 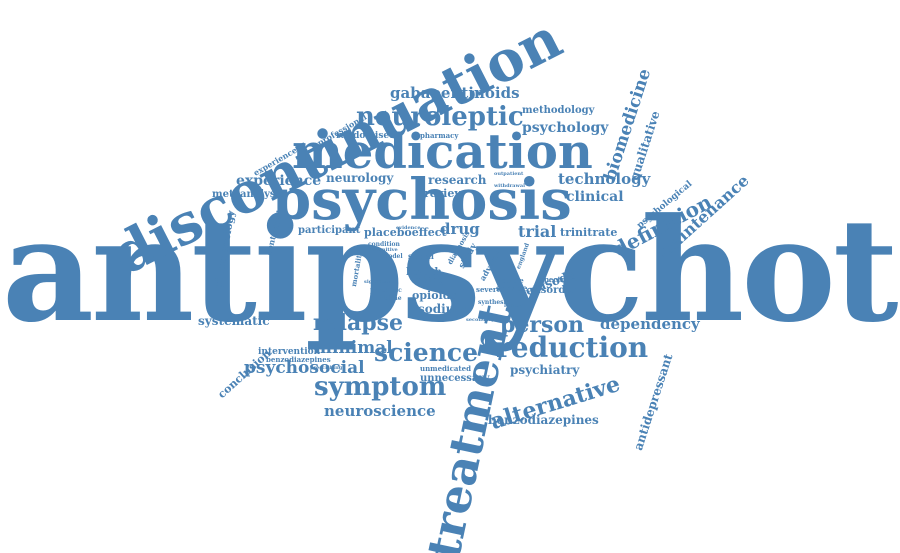 What do you see at coordinates (565, 128) in the screenshot?
I see `word-psychology: psychology` at bounding box center [565, 128].